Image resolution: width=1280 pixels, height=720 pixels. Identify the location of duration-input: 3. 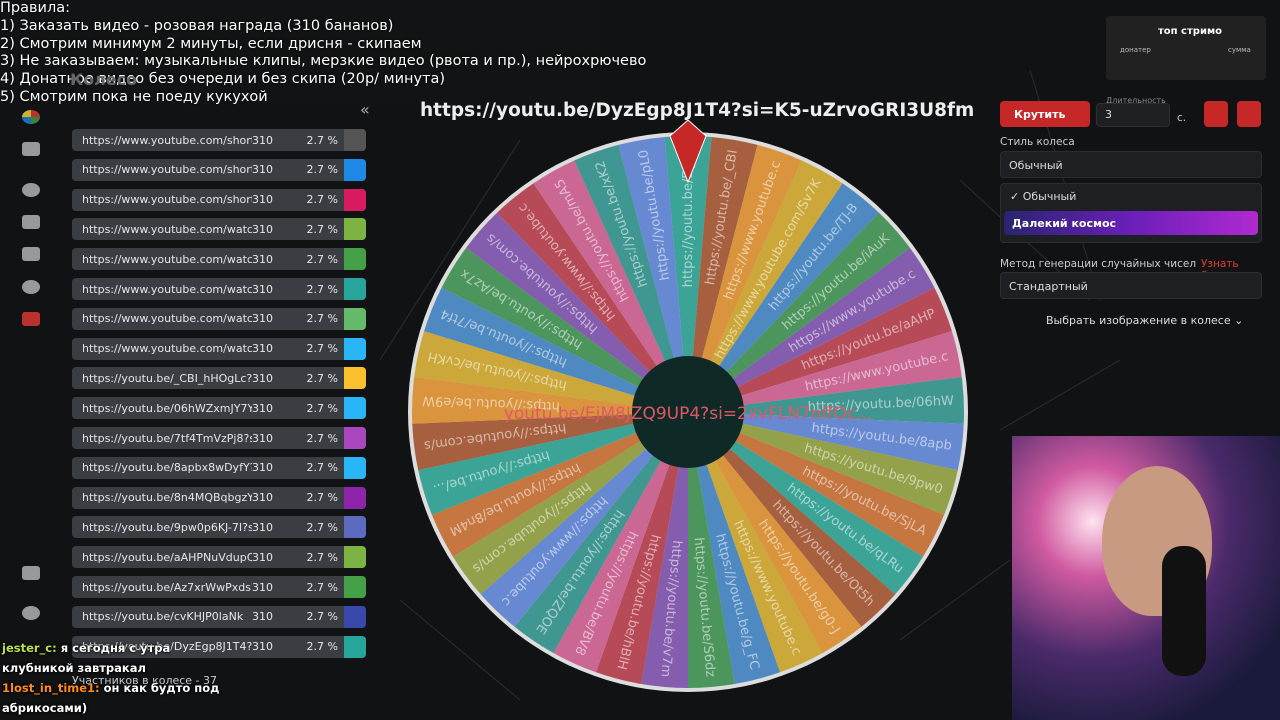
(1133, 115).